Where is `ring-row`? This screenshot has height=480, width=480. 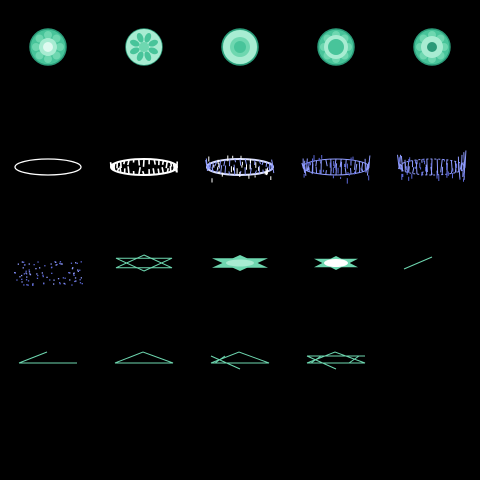 ring-row is located at coordinates (240, 167).